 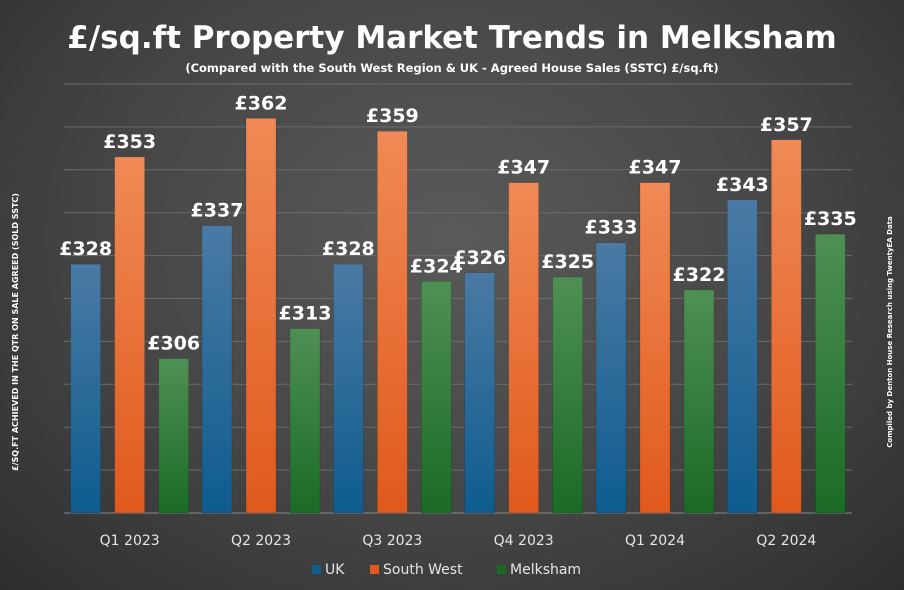 What do you see at coordinates (830, 219) in the screenshot?
I see `value-label: £335` at bounding box center [830, 219].